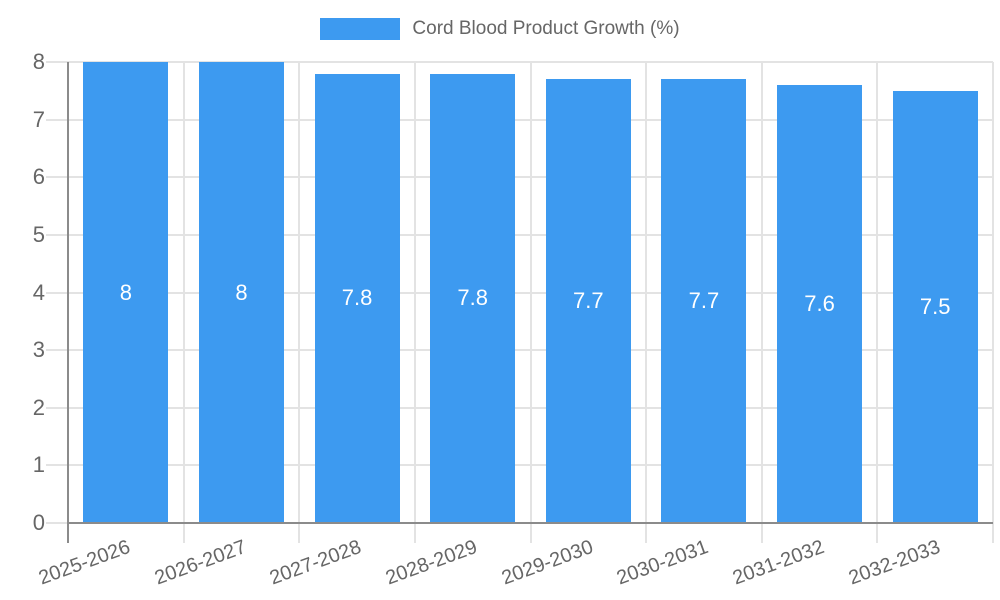  What do you see at coordinates (894, 563) in the screenshot?
I see `x-tick-label: 2032-2033` at bounding box center [894, 563].